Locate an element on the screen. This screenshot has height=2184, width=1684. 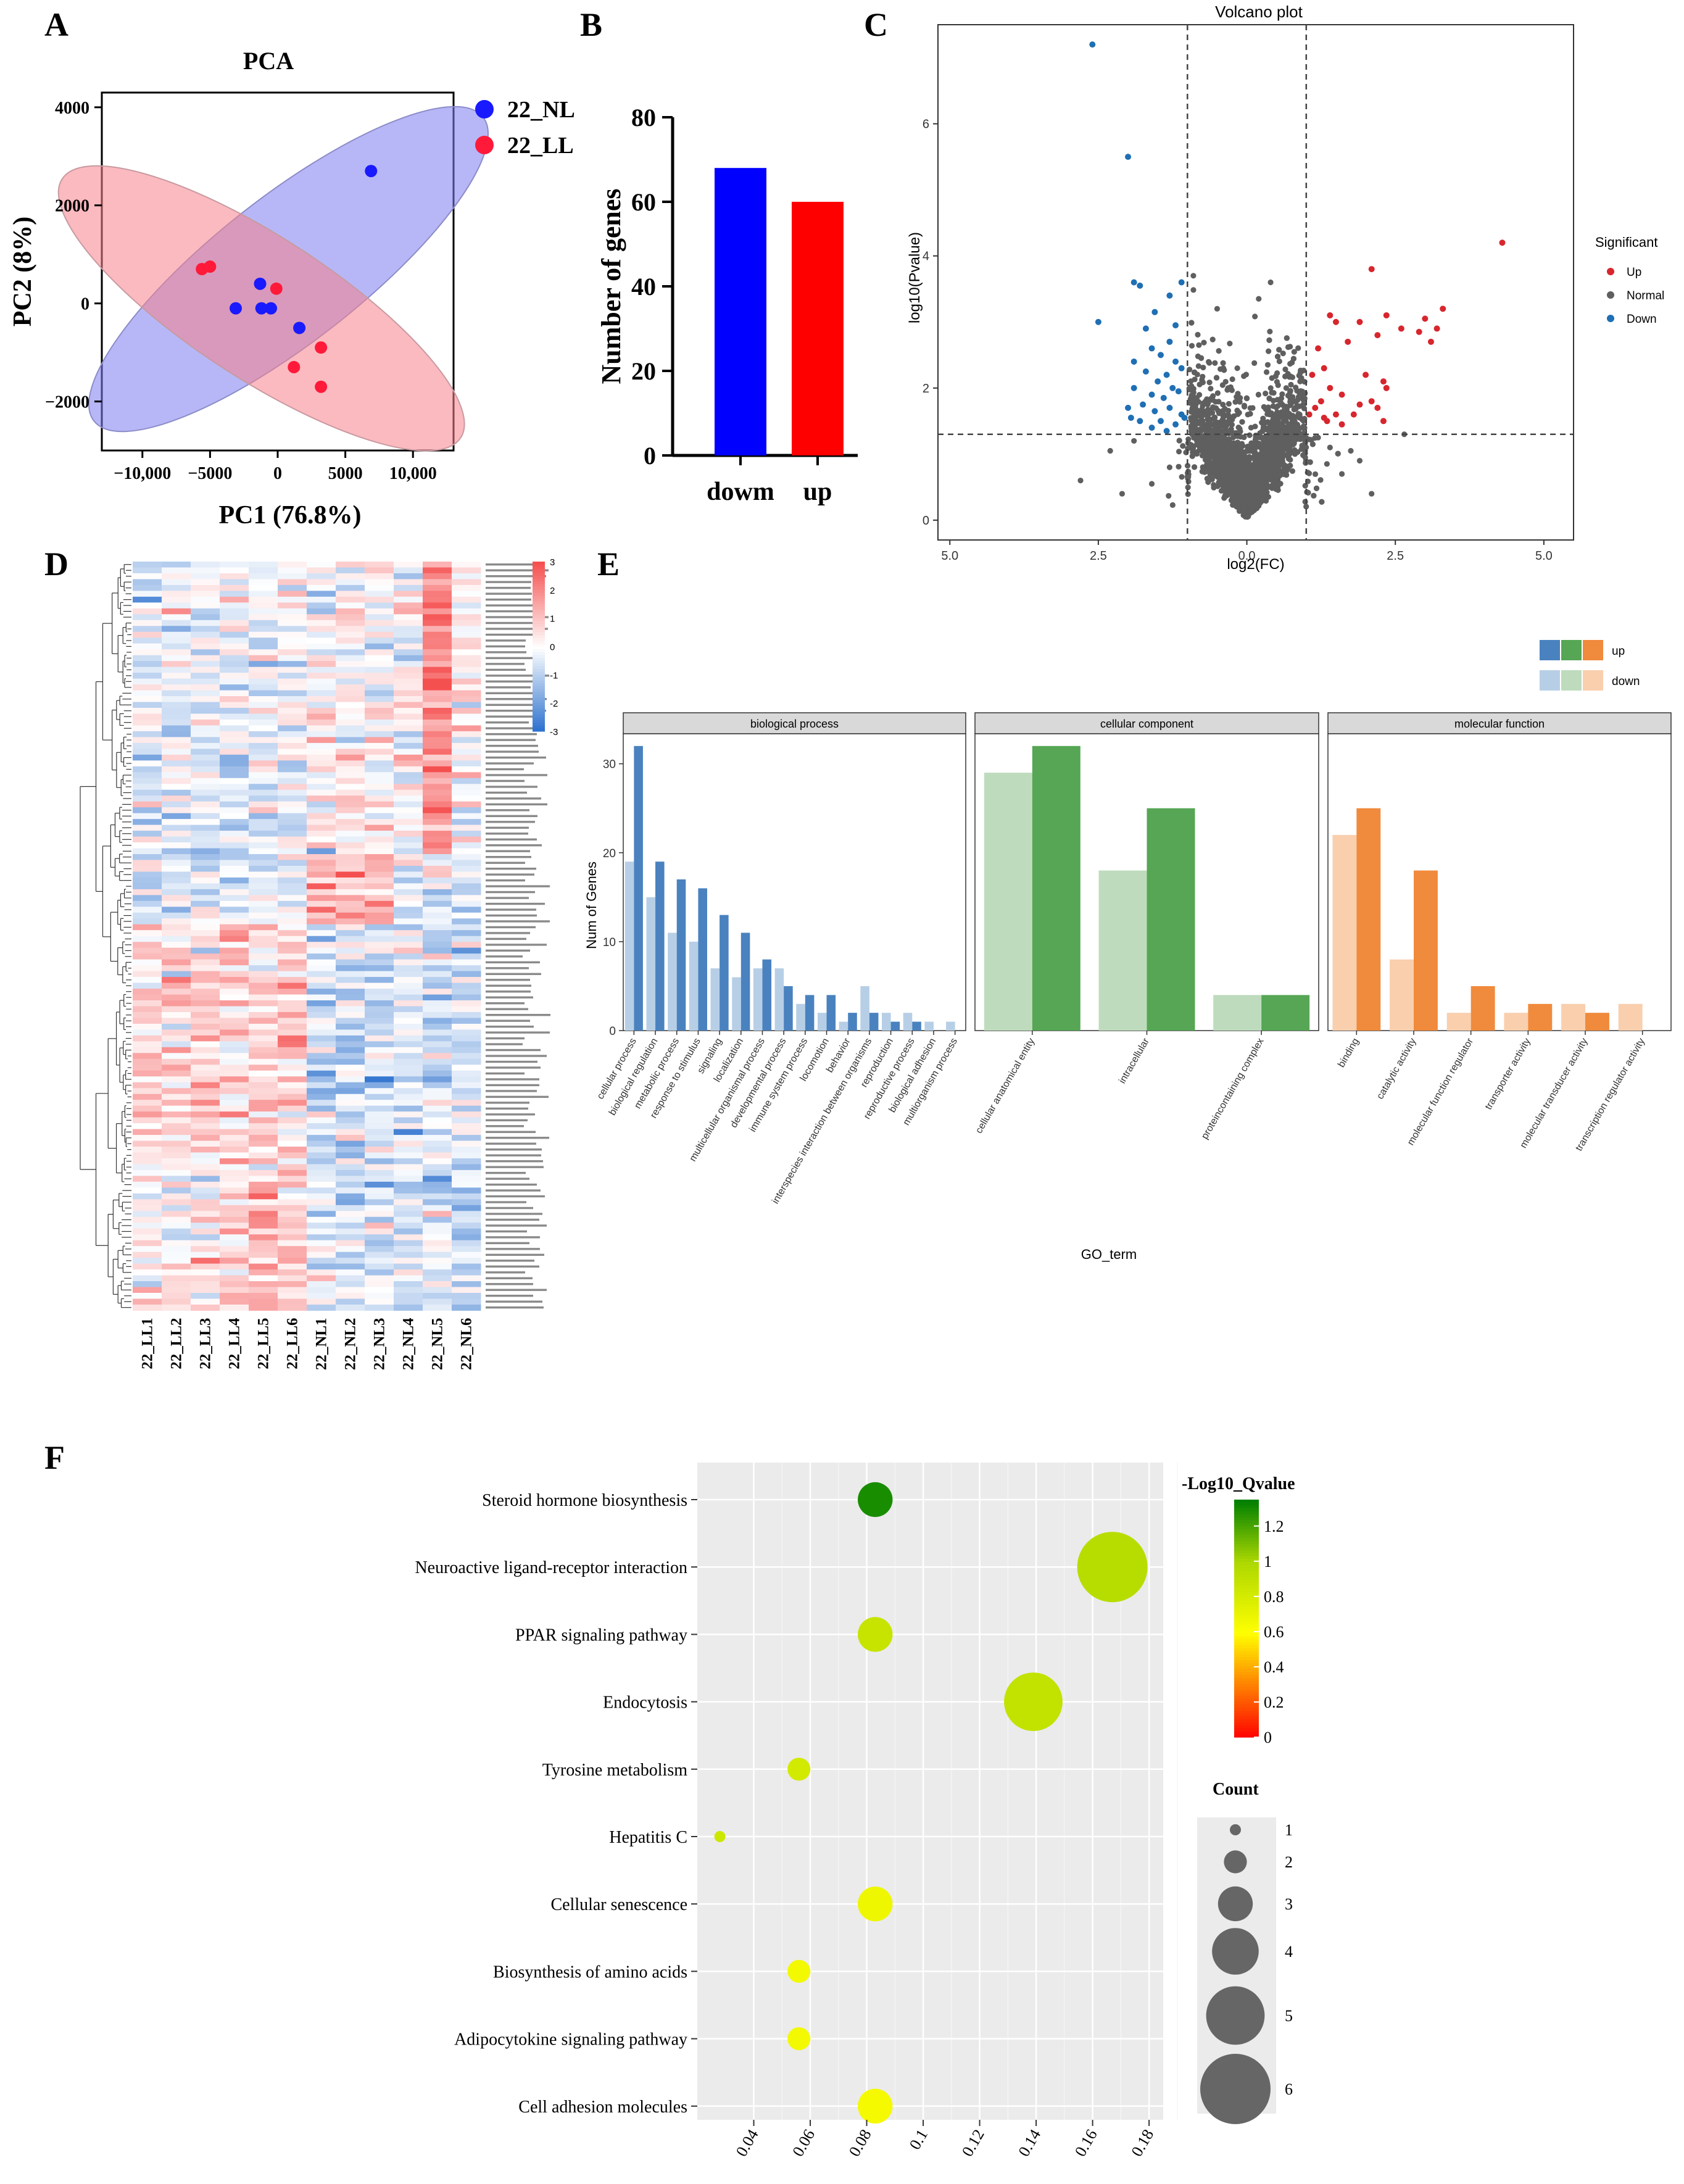
kegg-size-legend-marker is located at coordinates (1235, 1829).